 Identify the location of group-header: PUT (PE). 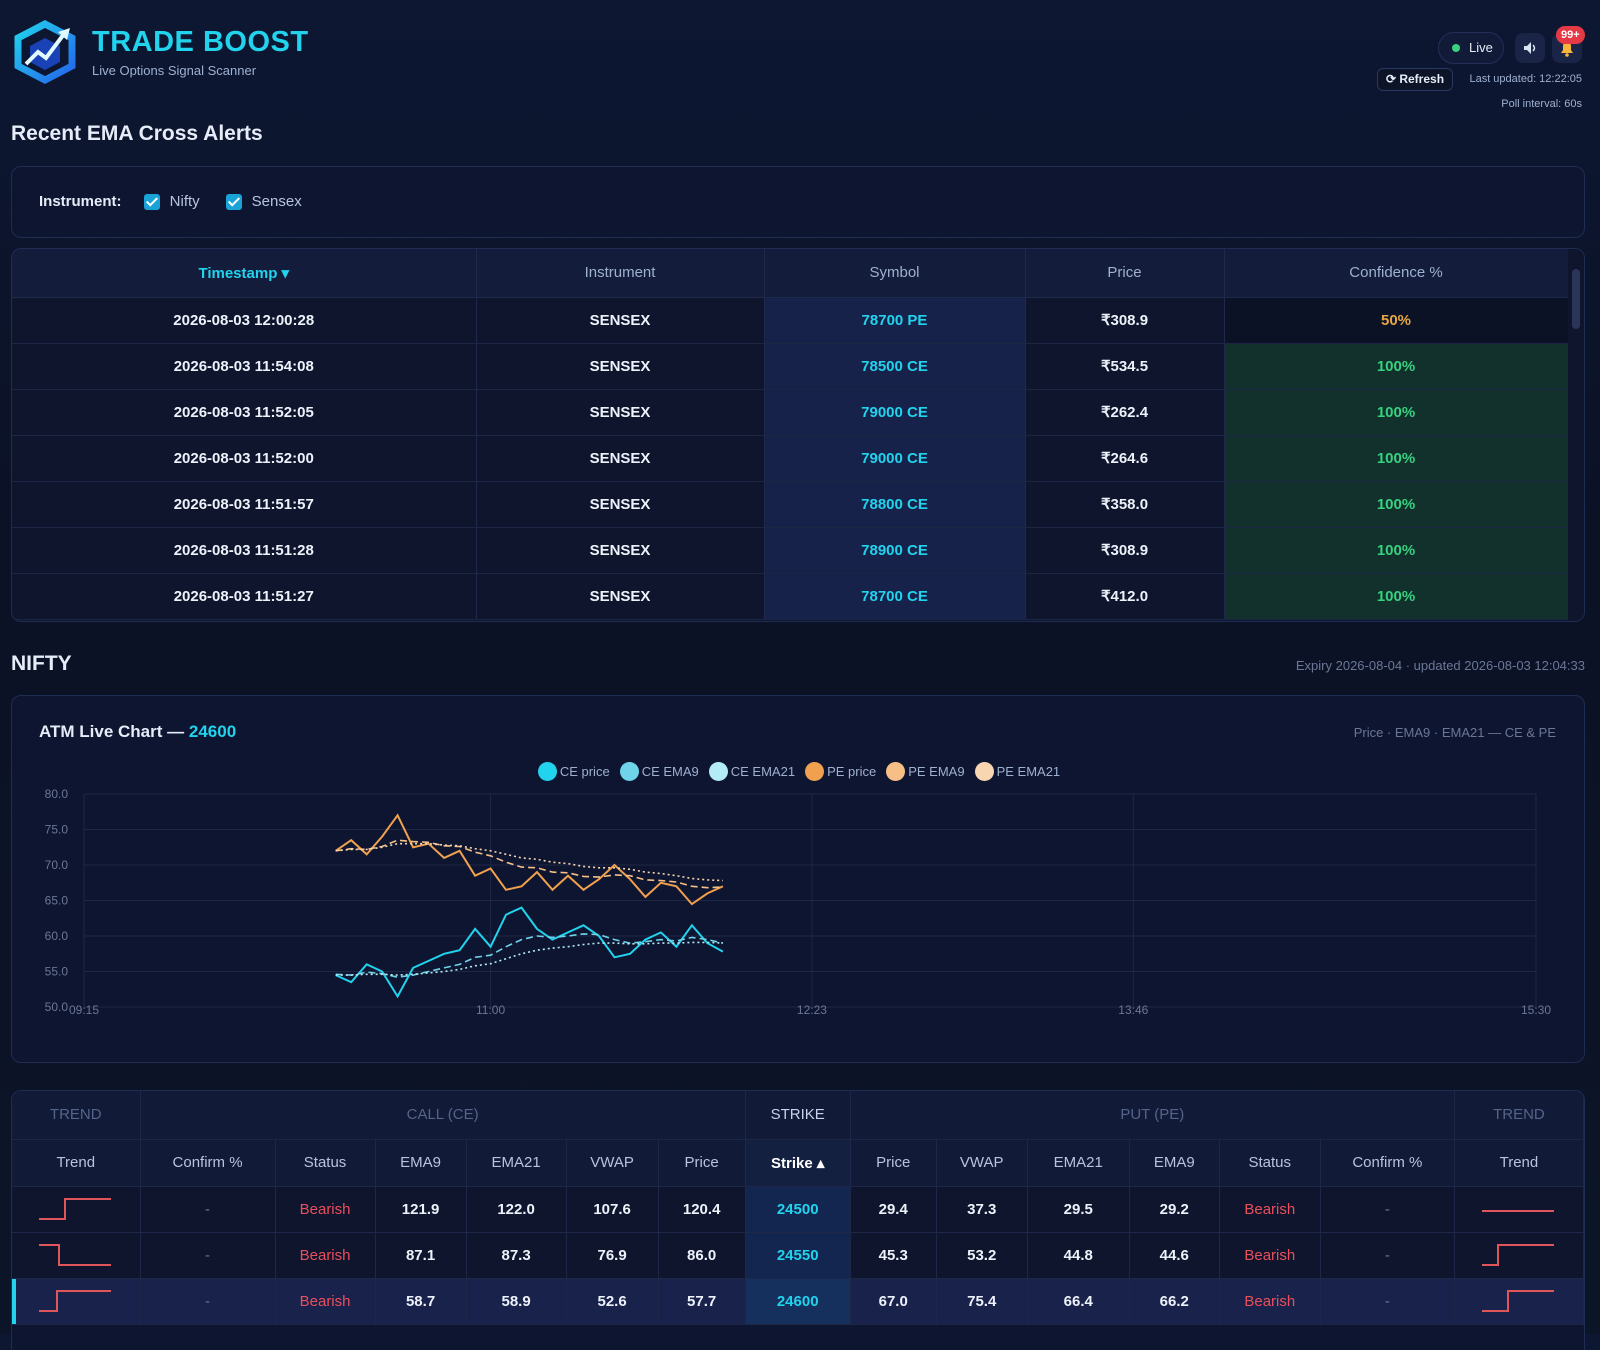
(1152, 1115).